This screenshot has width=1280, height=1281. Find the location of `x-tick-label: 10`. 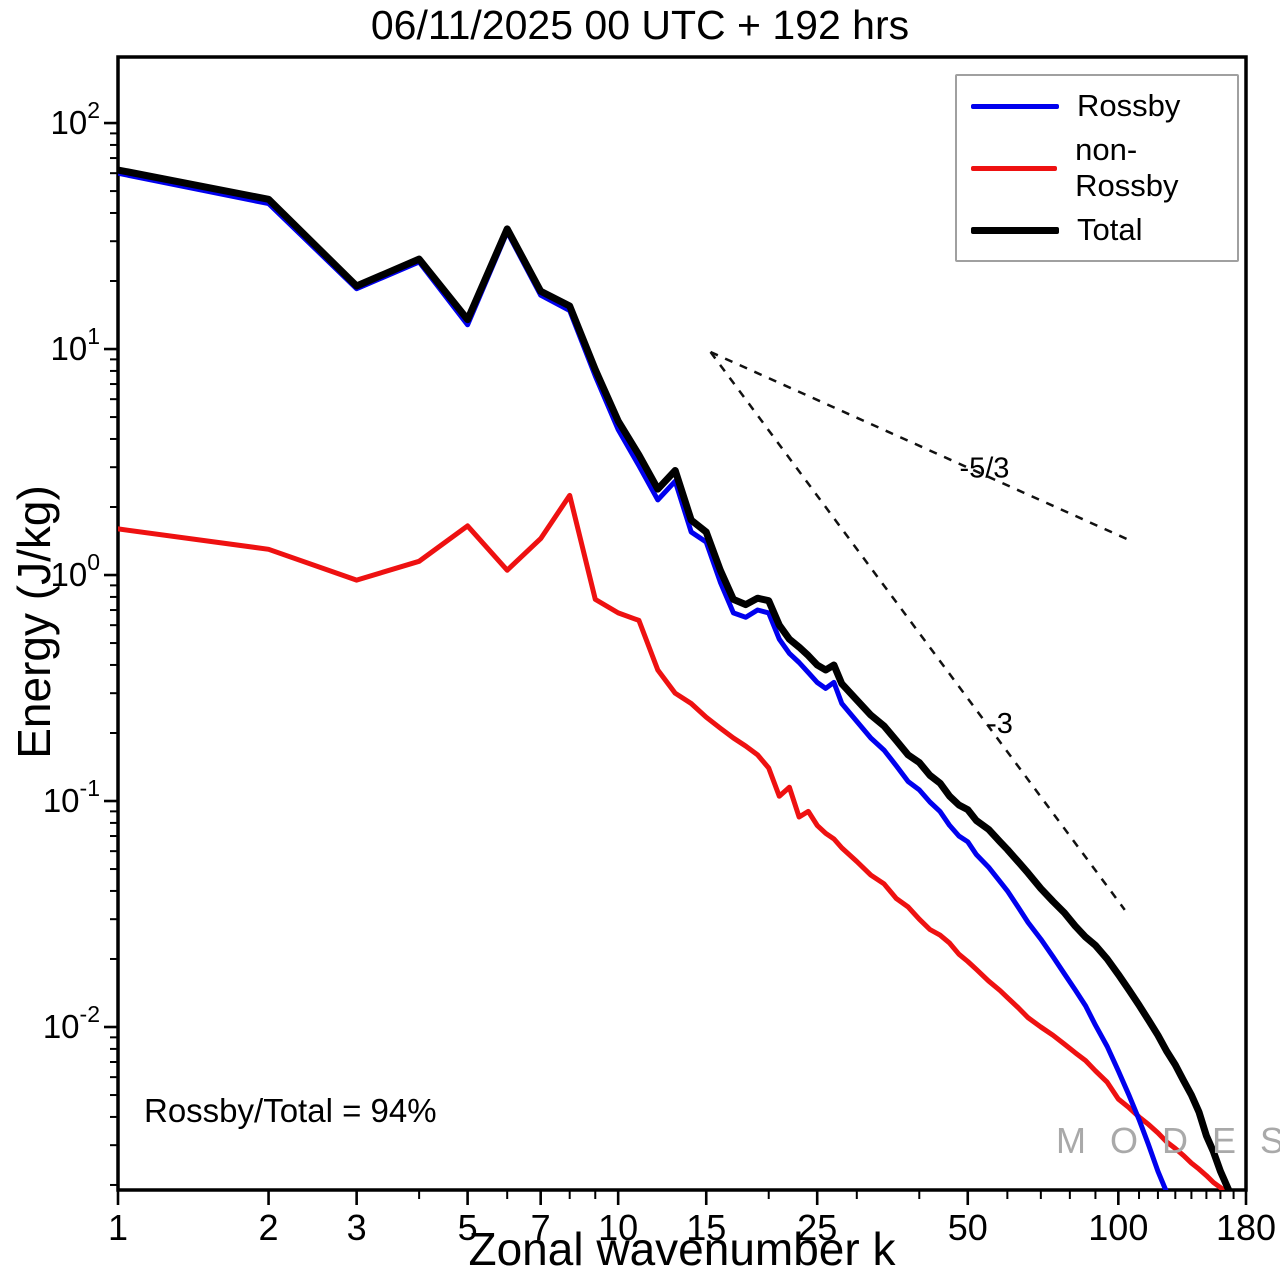

x-tick-label: 10 is located at coordinates (618, 1227).